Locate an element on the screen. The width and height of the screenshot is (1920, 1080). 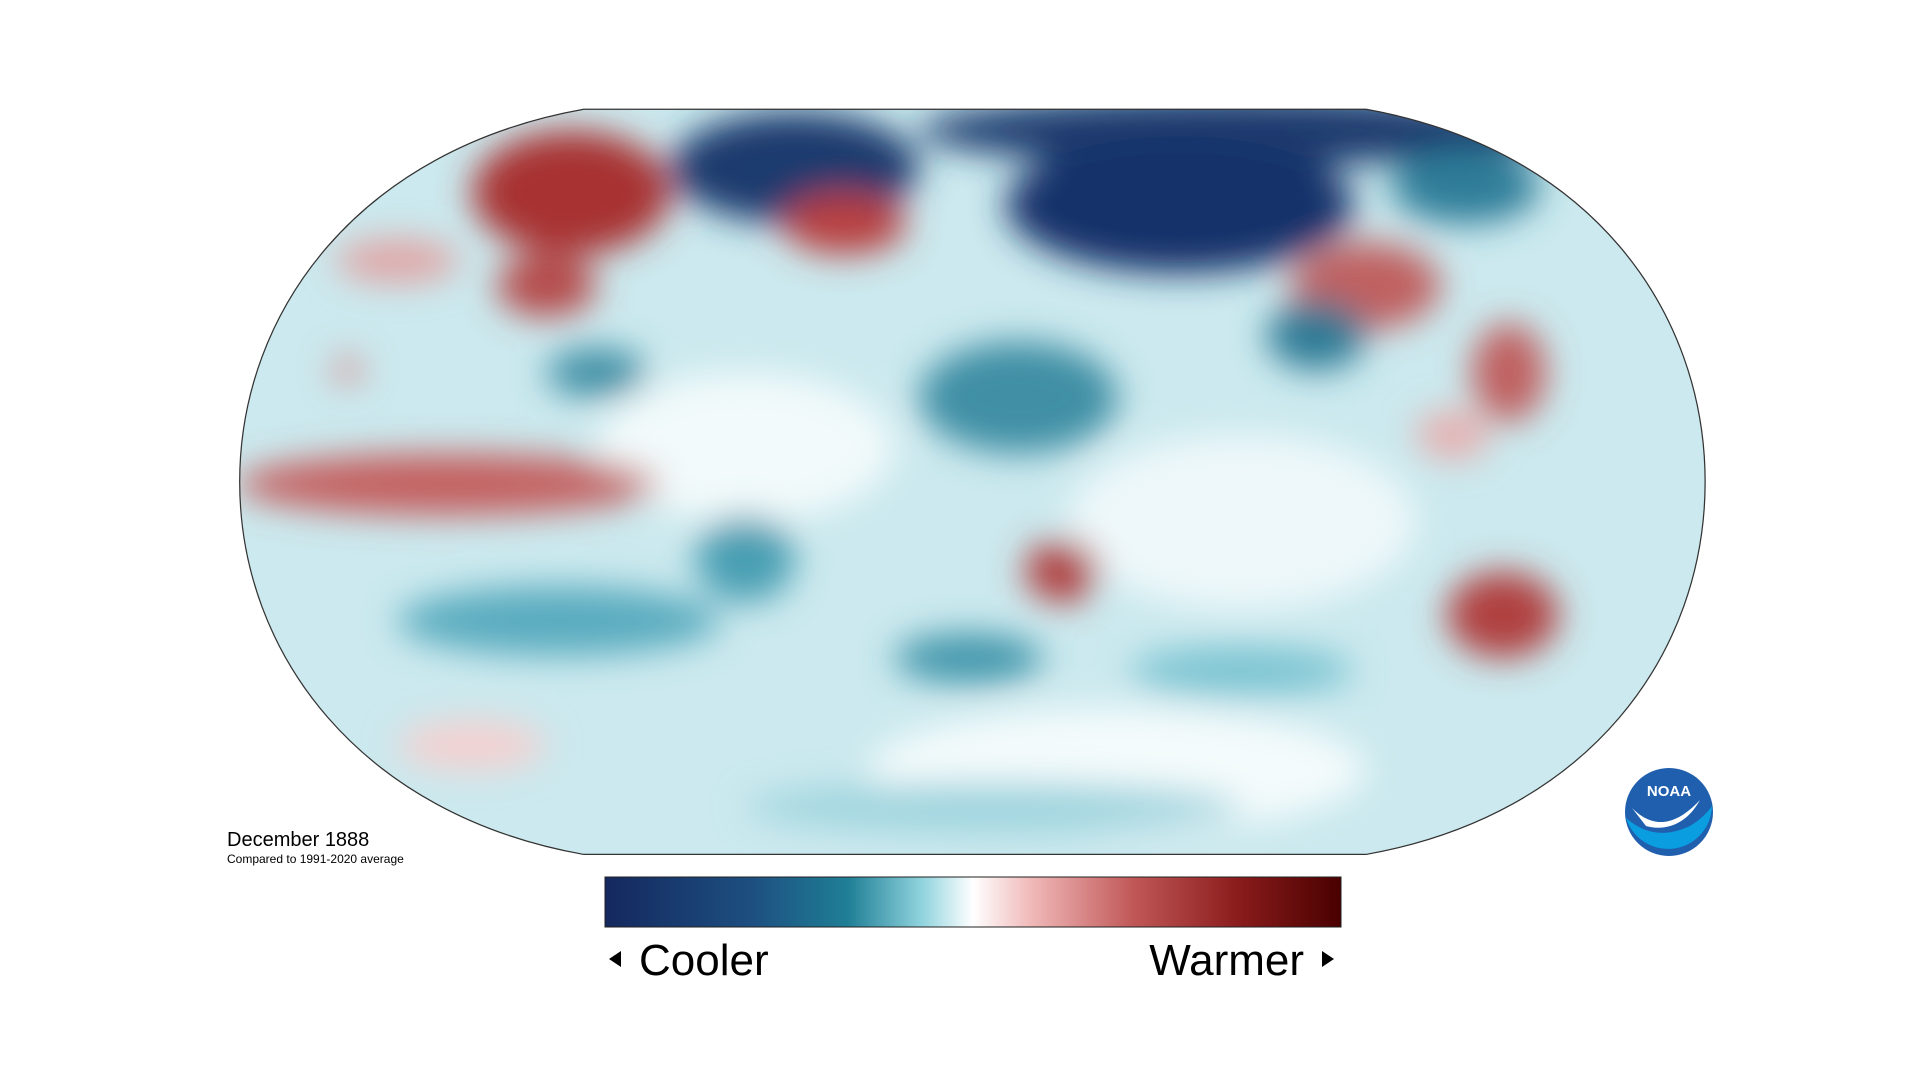
logo-text: NOAA is located at coordinates (1669, 791).